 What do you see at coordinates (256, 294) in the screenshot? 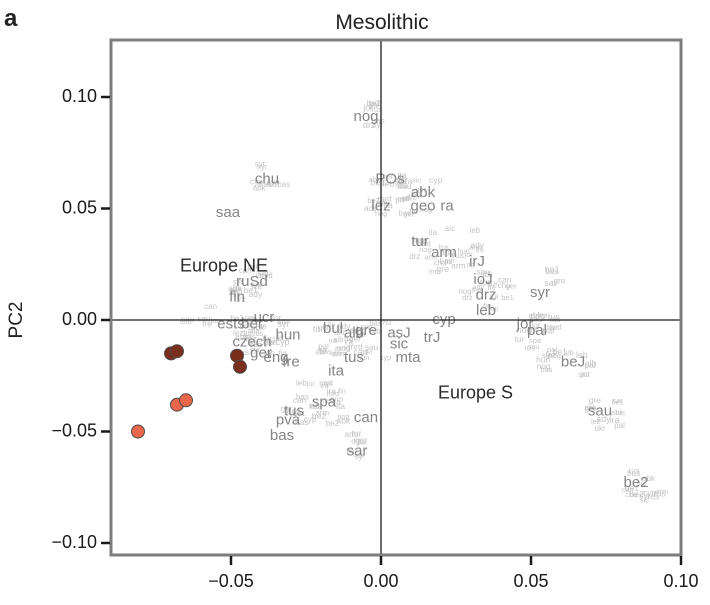
I see `background-sample-label: ady` at bounding box center [256, 294].